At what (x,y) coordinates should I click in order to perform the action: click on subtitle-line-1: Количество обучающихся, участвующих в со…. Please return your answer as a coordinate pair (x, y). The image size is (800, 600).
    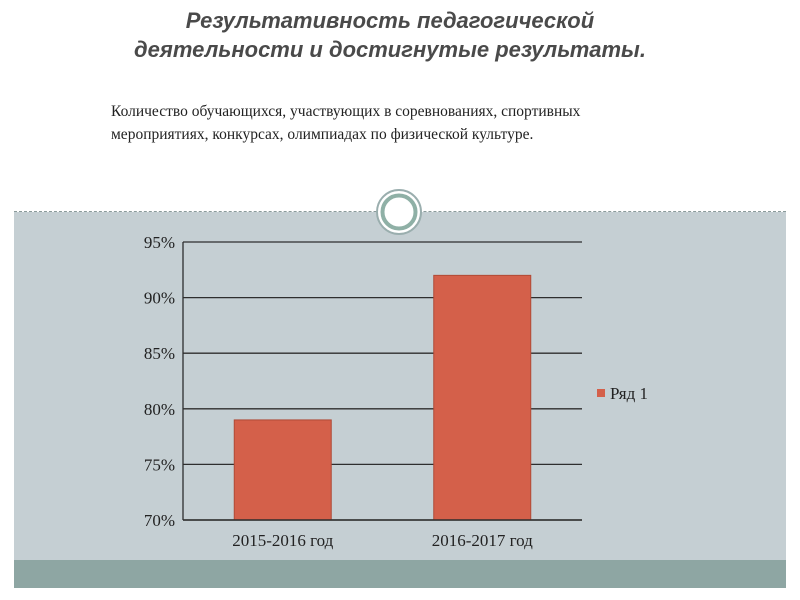
    Looking at the image, I should click on (346, 111).